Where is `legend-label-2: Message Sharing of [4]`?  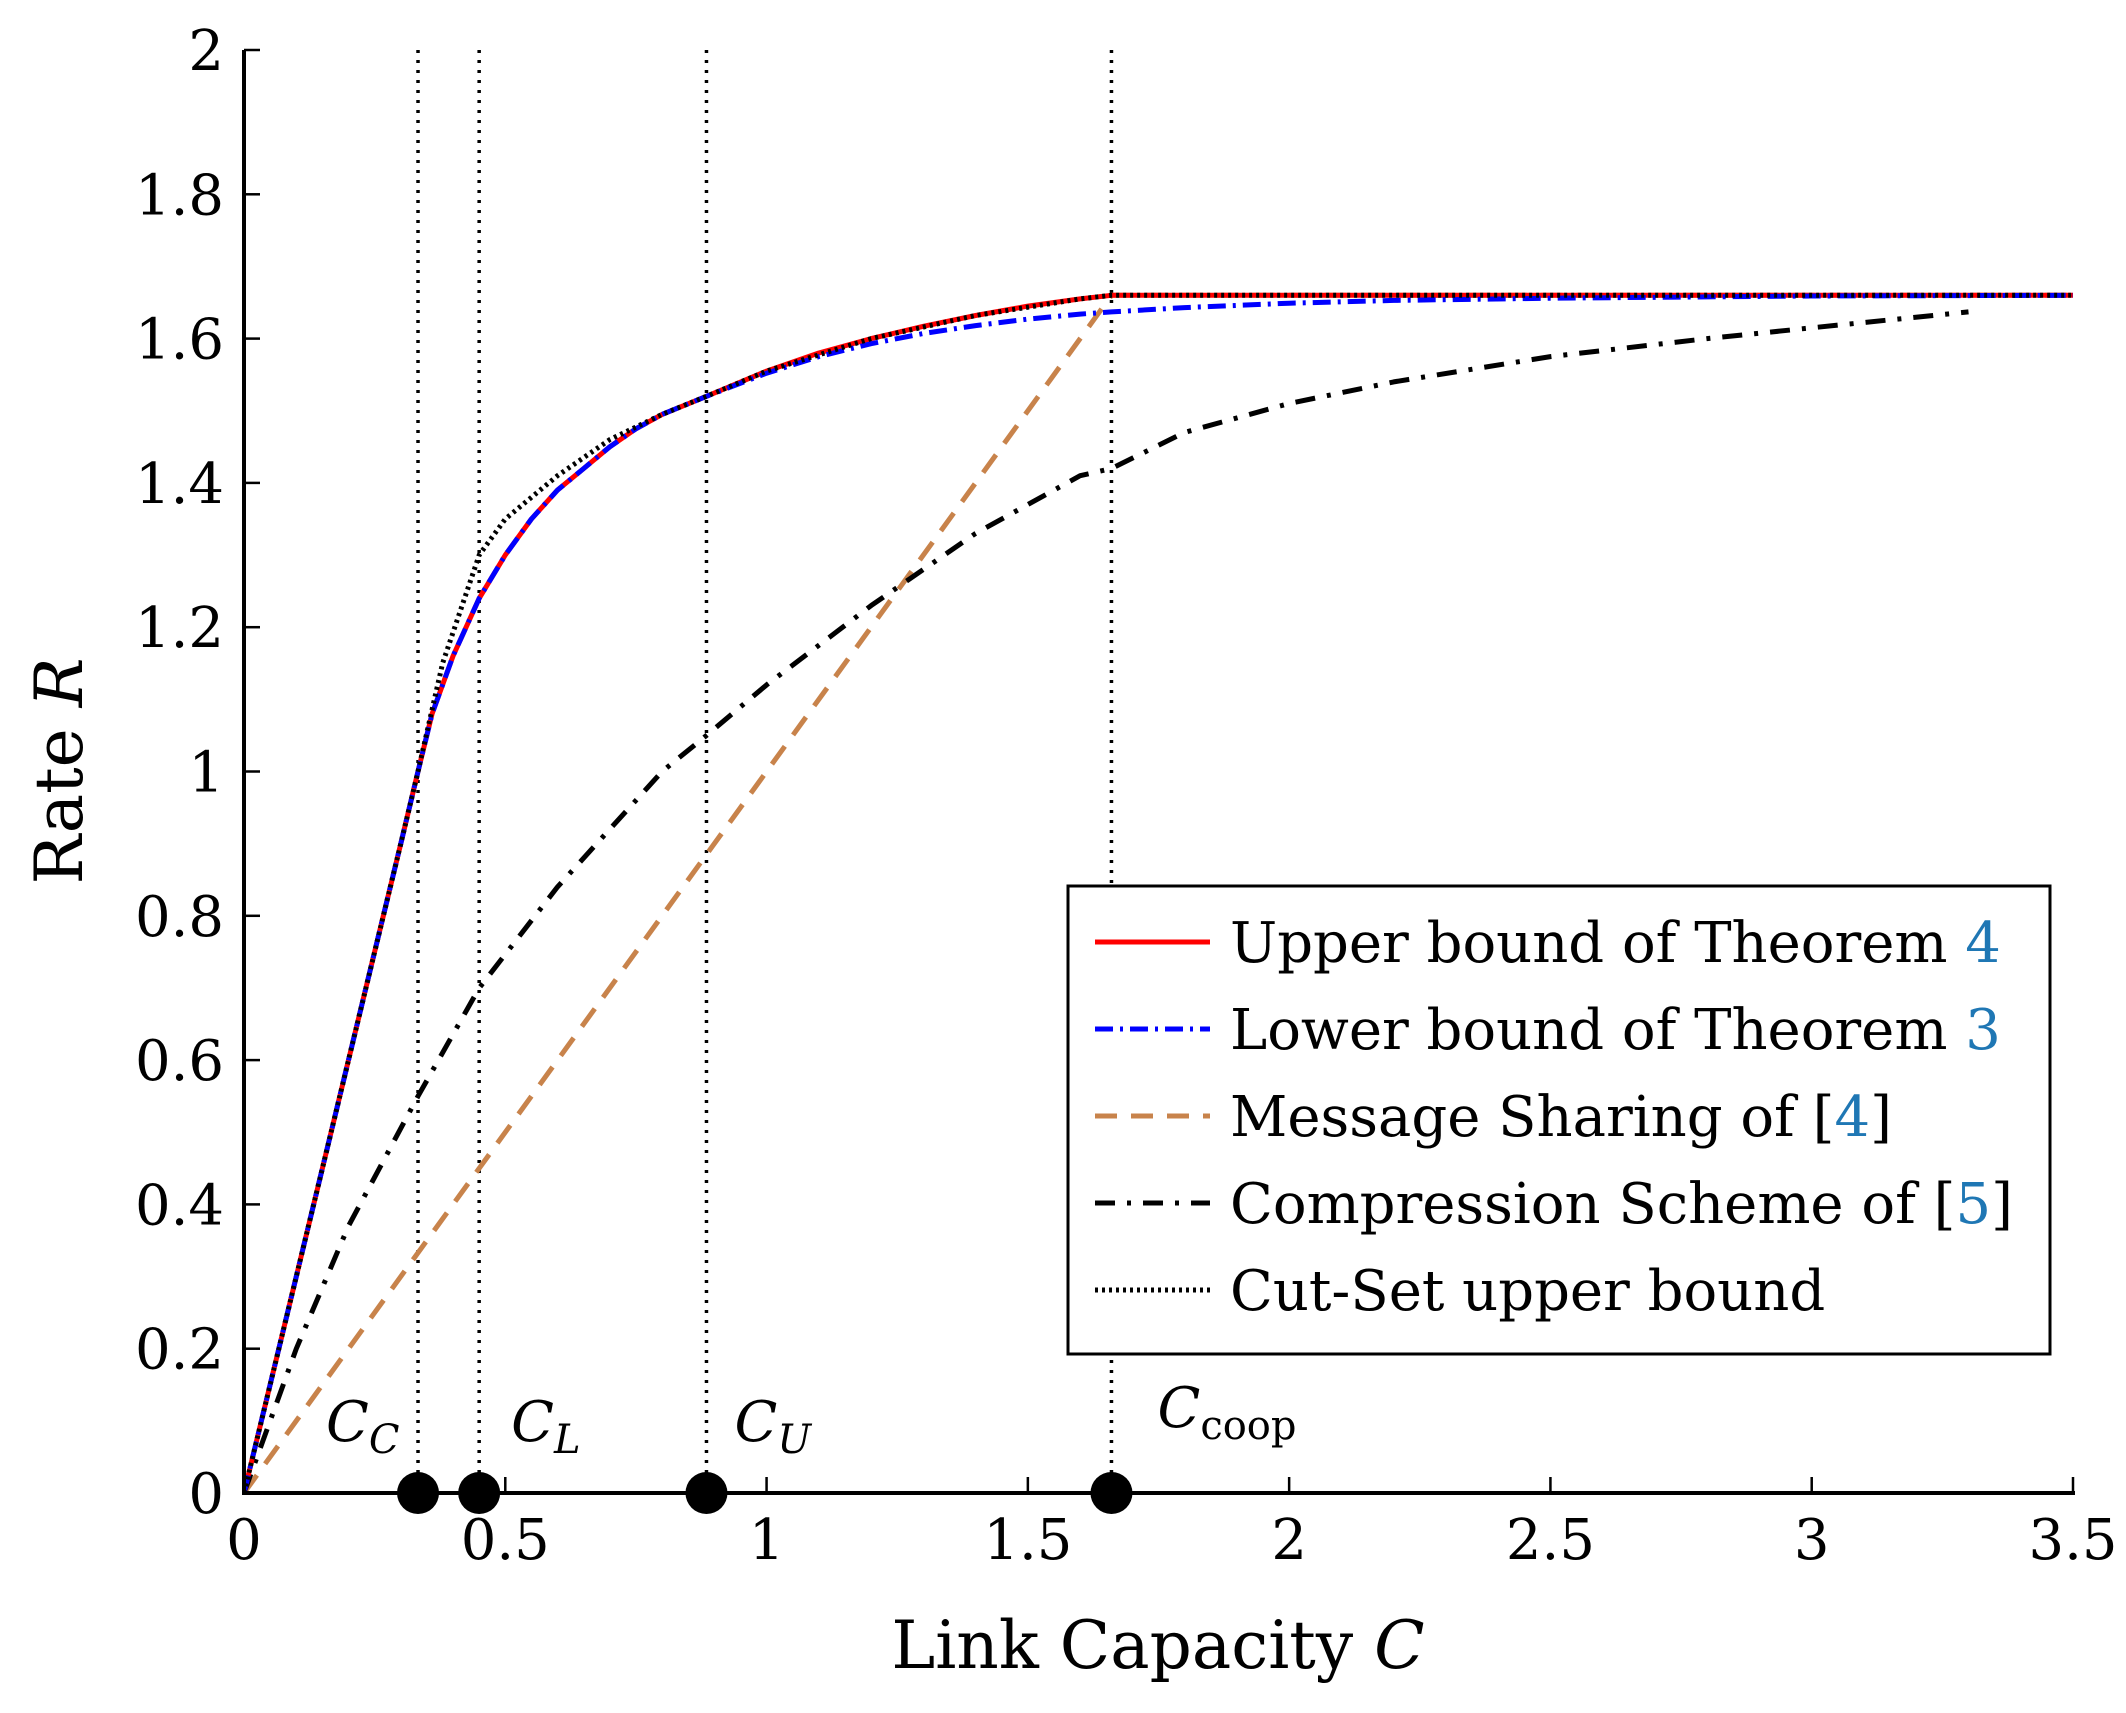 legend-label-2: Message Sharing of [4] is located at coordinates (1561, 1117).